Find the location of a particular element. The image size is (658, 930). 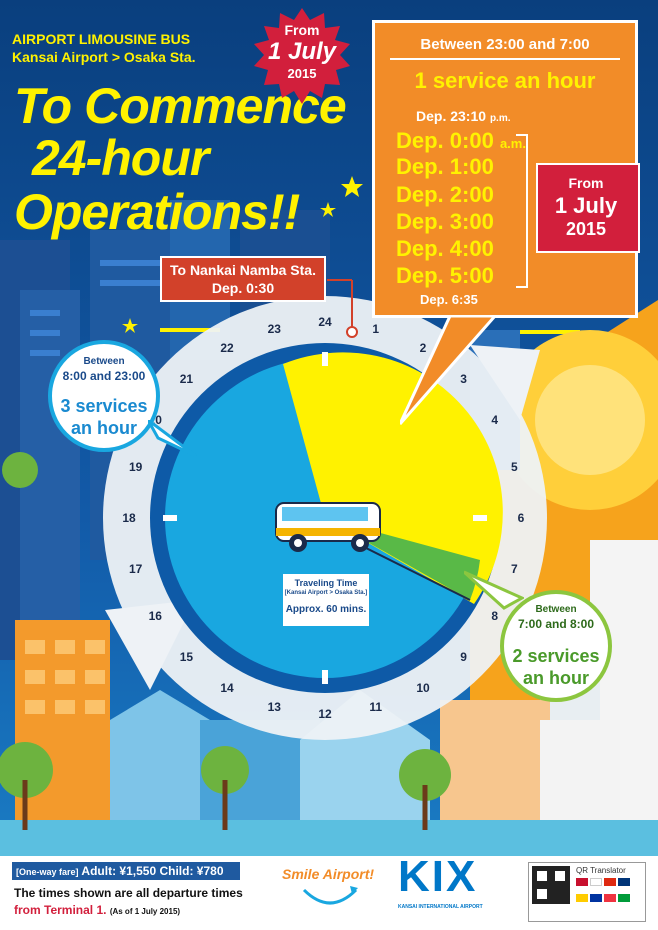

clock-number: 5 is located at coordinates (514, 467).